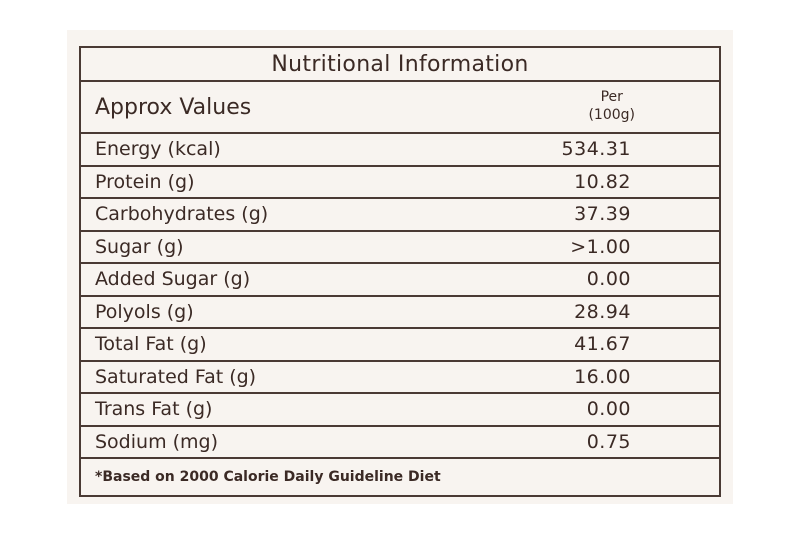 This screenshot has width=800, height=533. I want to click on table-header-row: Approx Values Per (100g), so click(400, 108).